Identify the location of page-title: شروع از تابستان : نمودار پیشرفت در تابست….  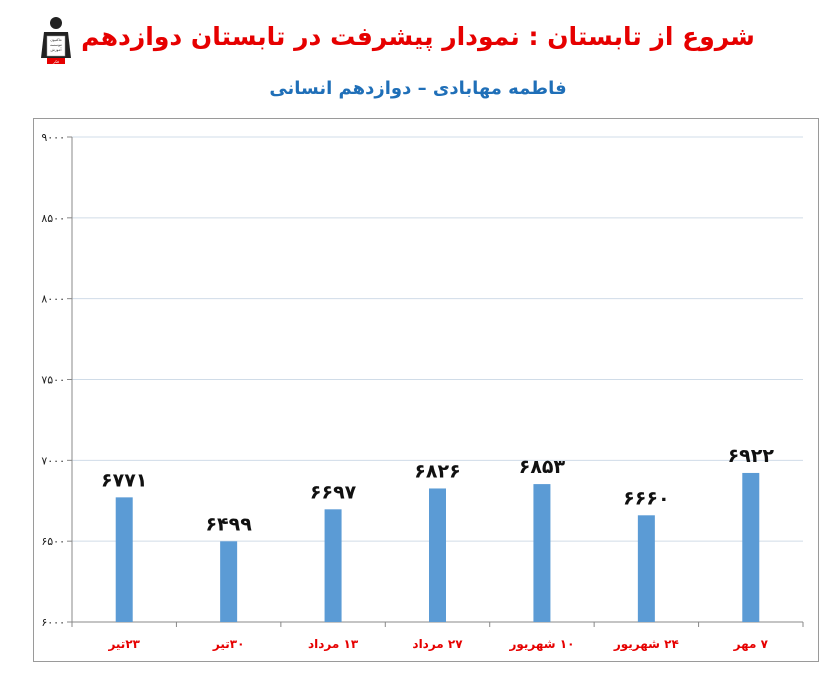
(418, 36).